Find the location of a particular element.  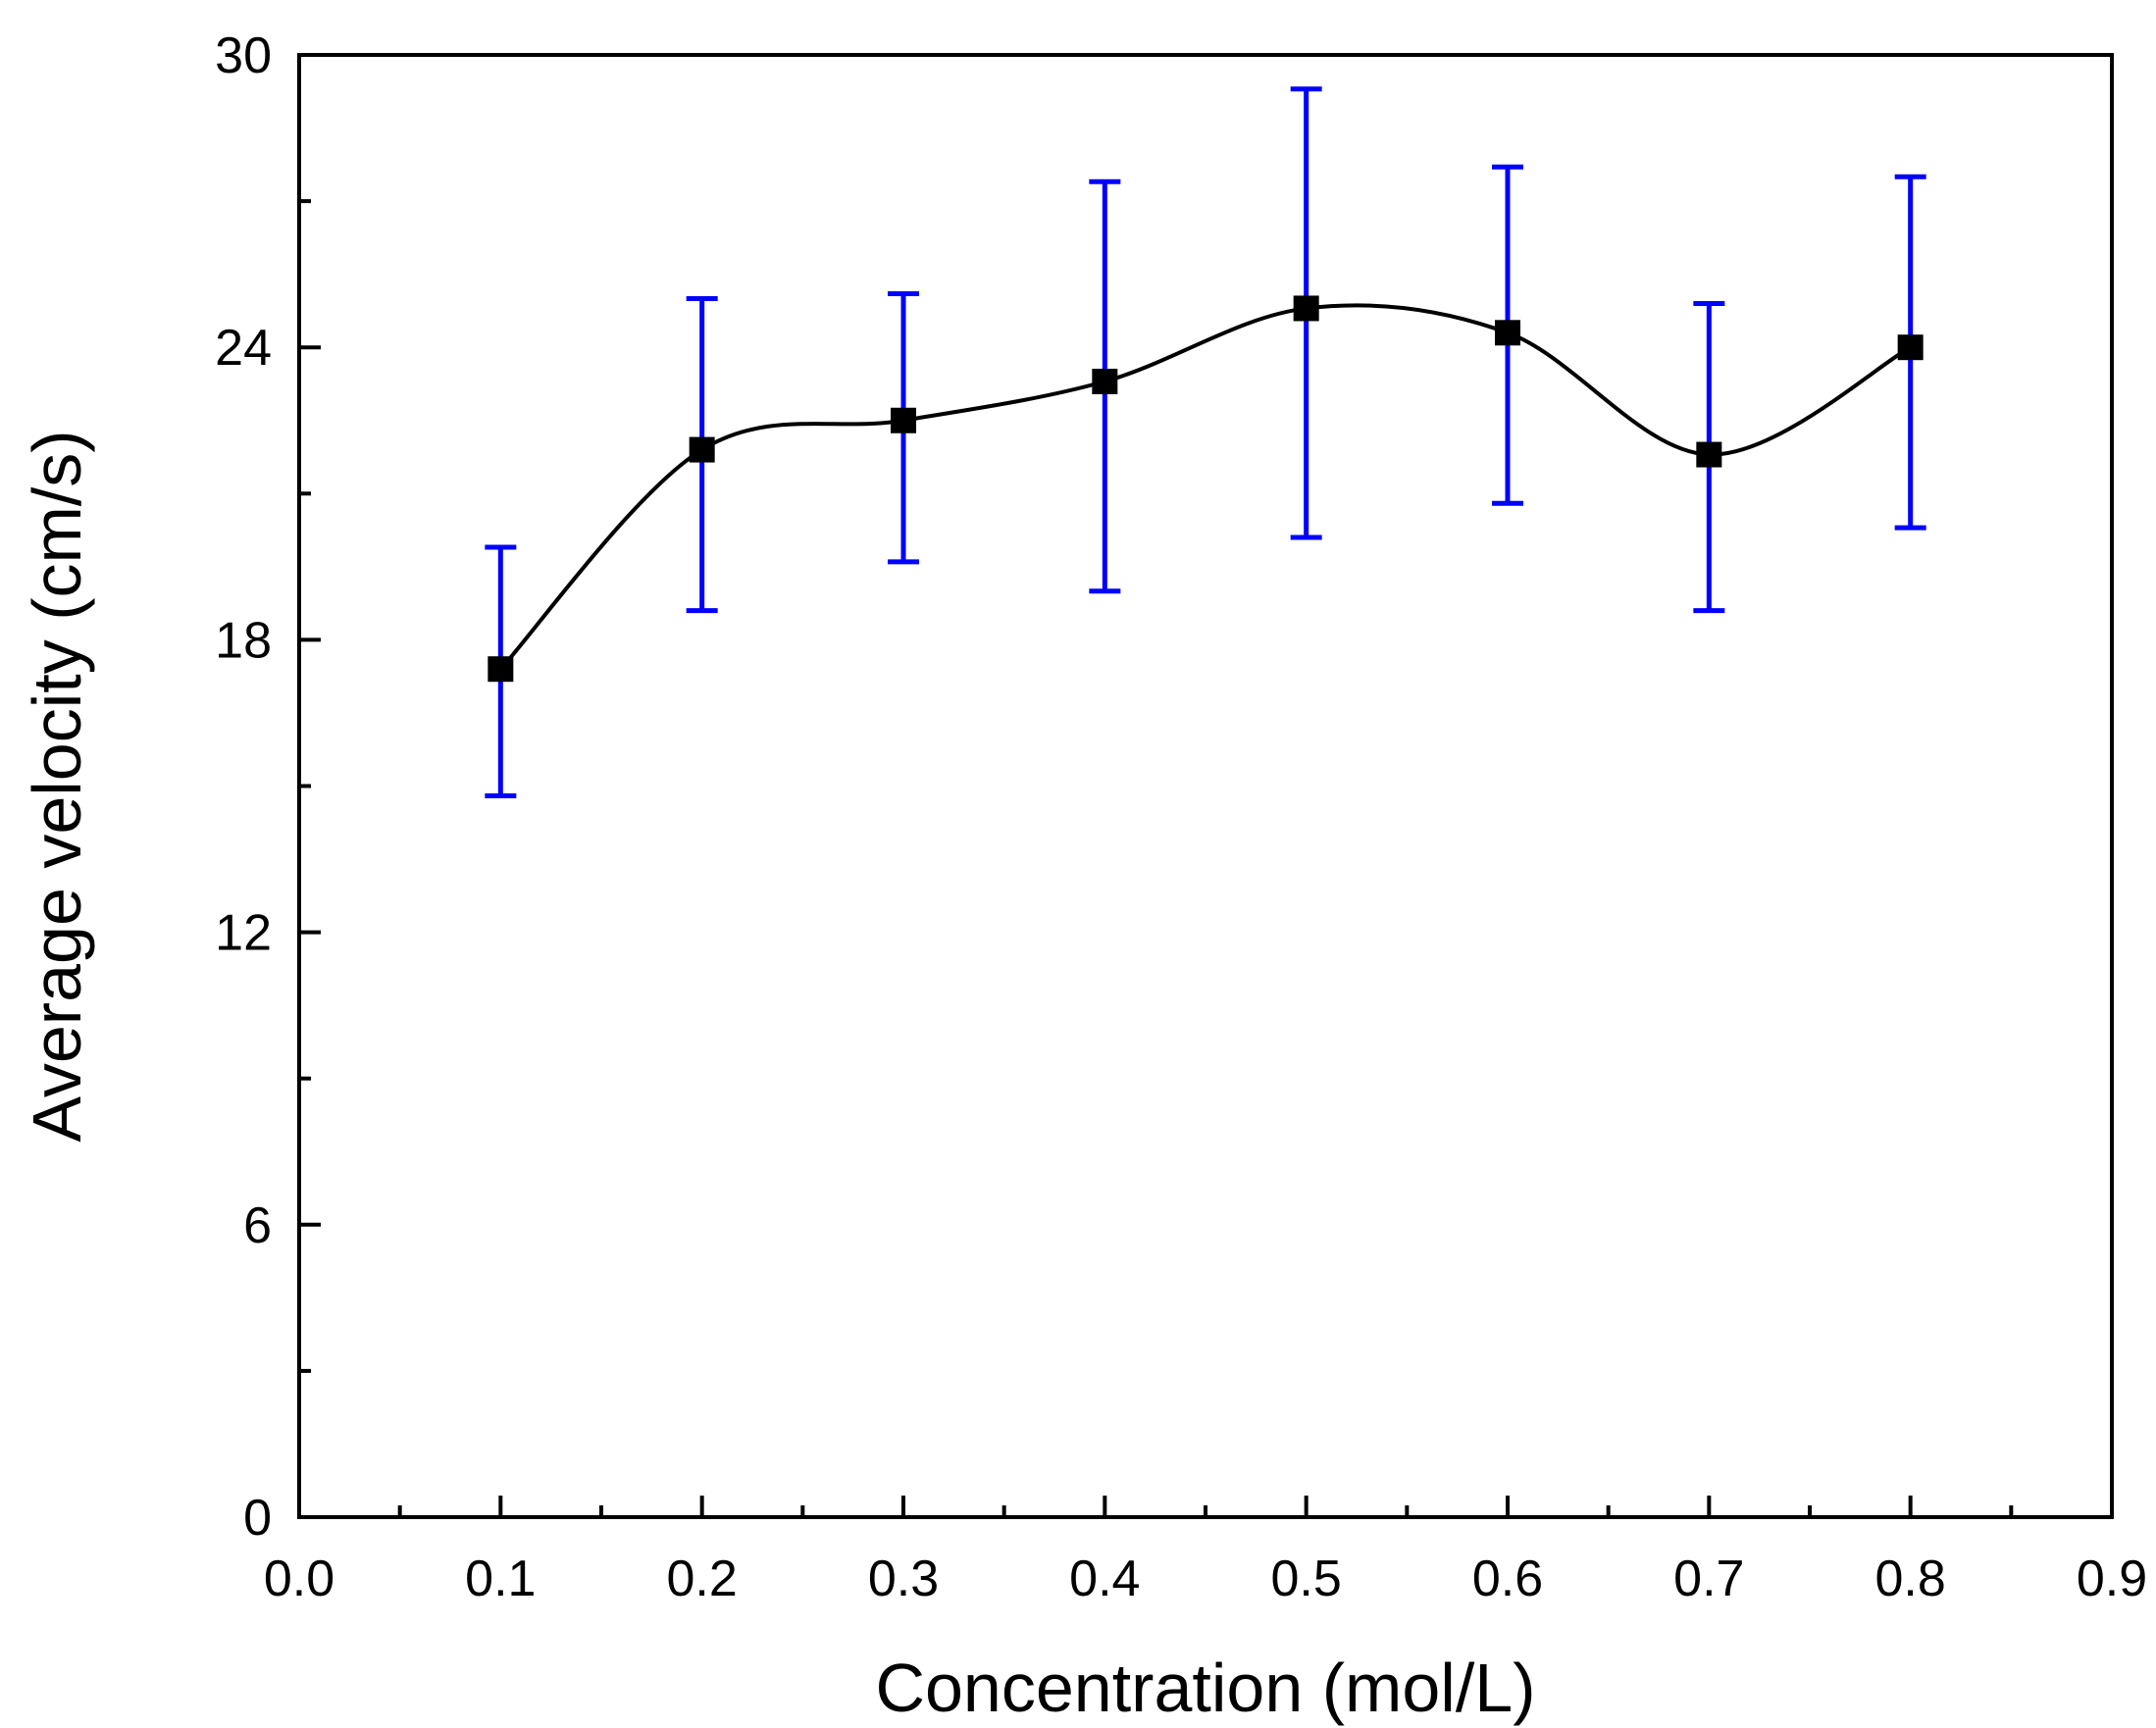

data-markers is located at coordinates (1206, 489).